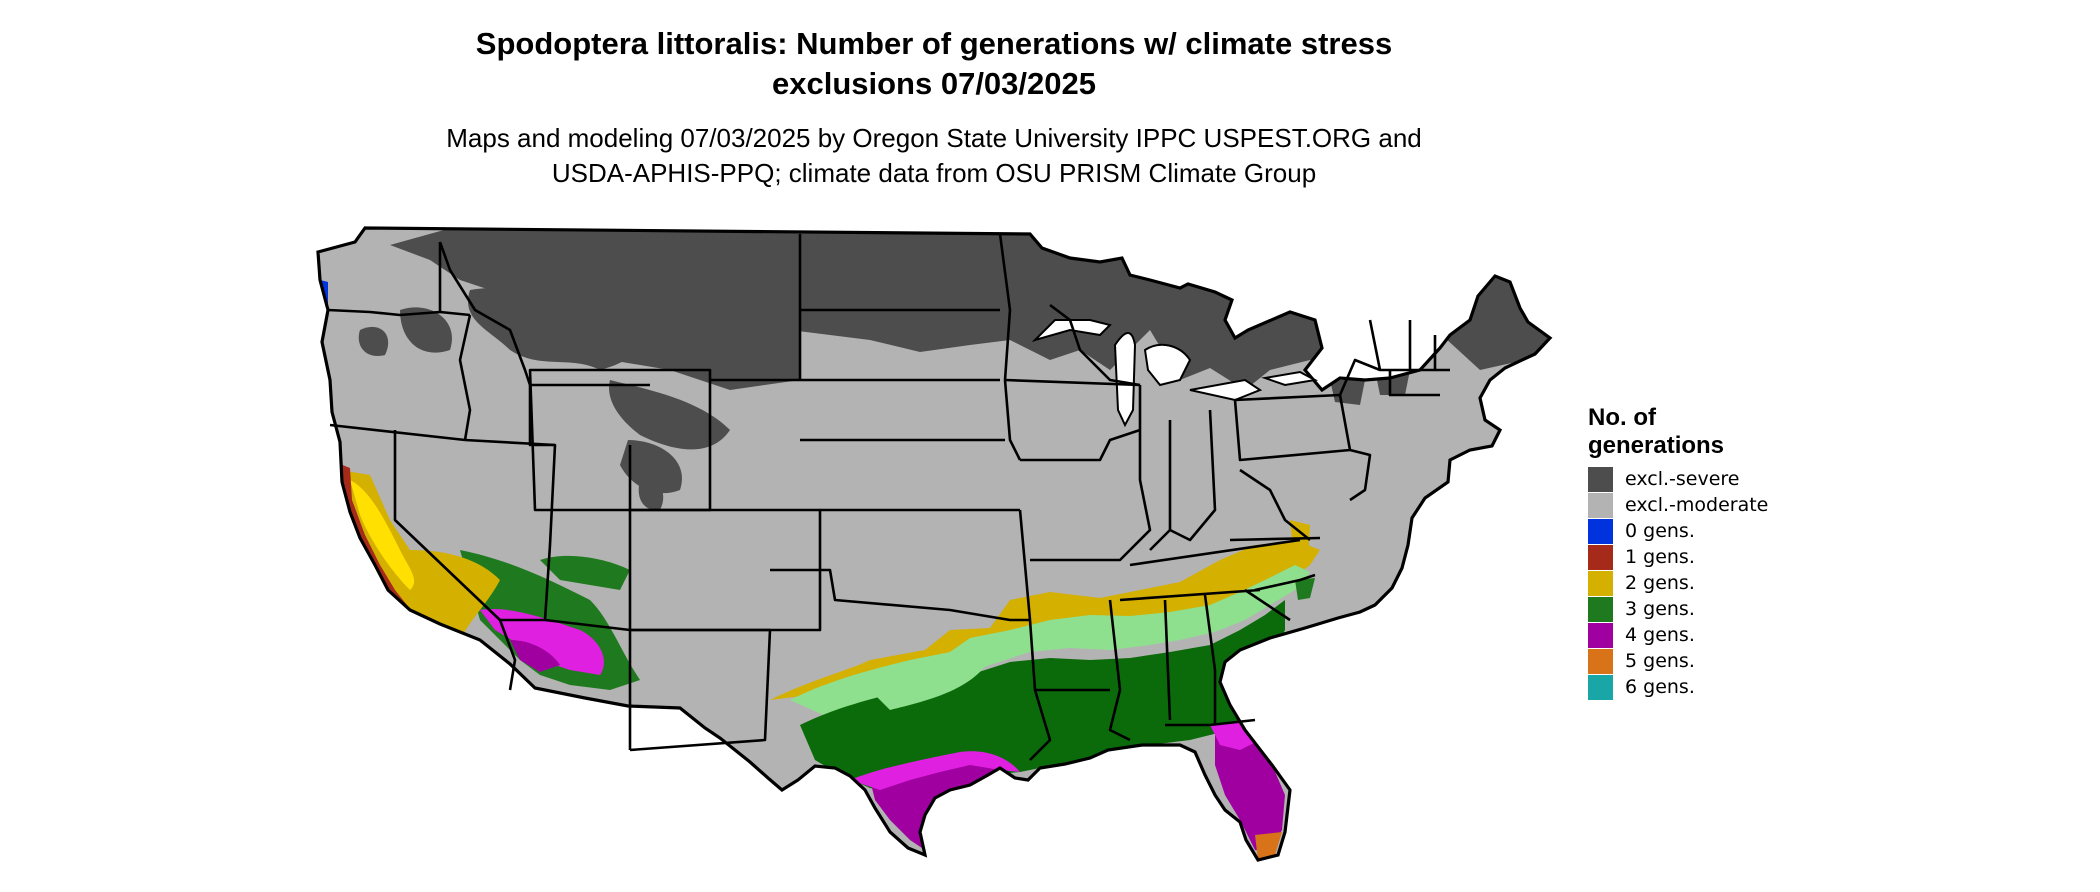  I want to click on legend-item-excl-moderate: excl.-moderate, so click(1678, 505).